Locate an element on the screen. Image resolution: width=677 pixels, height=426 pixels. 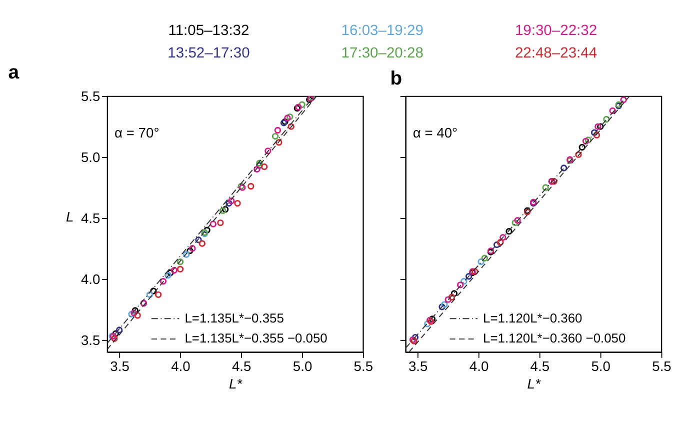
text: 22:48–23:44 is located at coordinates (556, 53).